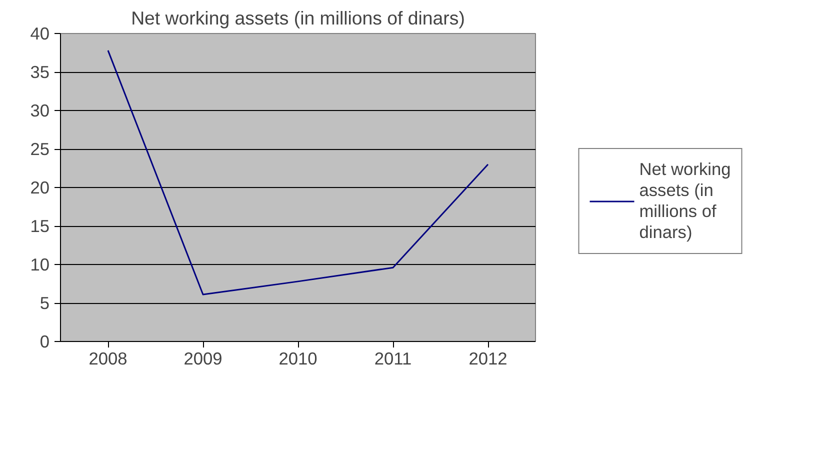  Describe the element at coordinates (298, 358) in the screenshot. I see `x-tick-label: 2010` at that location.